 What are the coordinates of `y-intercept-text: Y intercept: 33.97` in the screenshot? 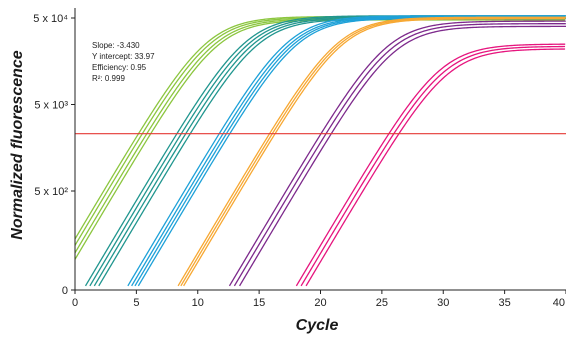 It's located at (123, 56).